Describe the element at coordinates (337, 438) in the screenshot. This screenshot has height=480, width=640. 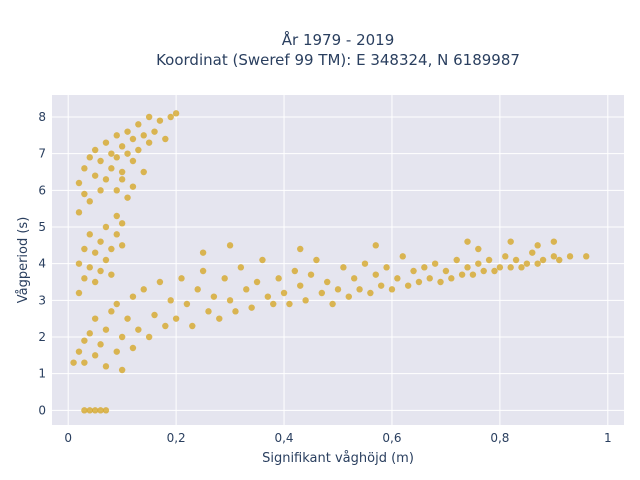
I see `x-axis-ticks: 0 0,2 0,4 0,6 0,8 1` at that location.